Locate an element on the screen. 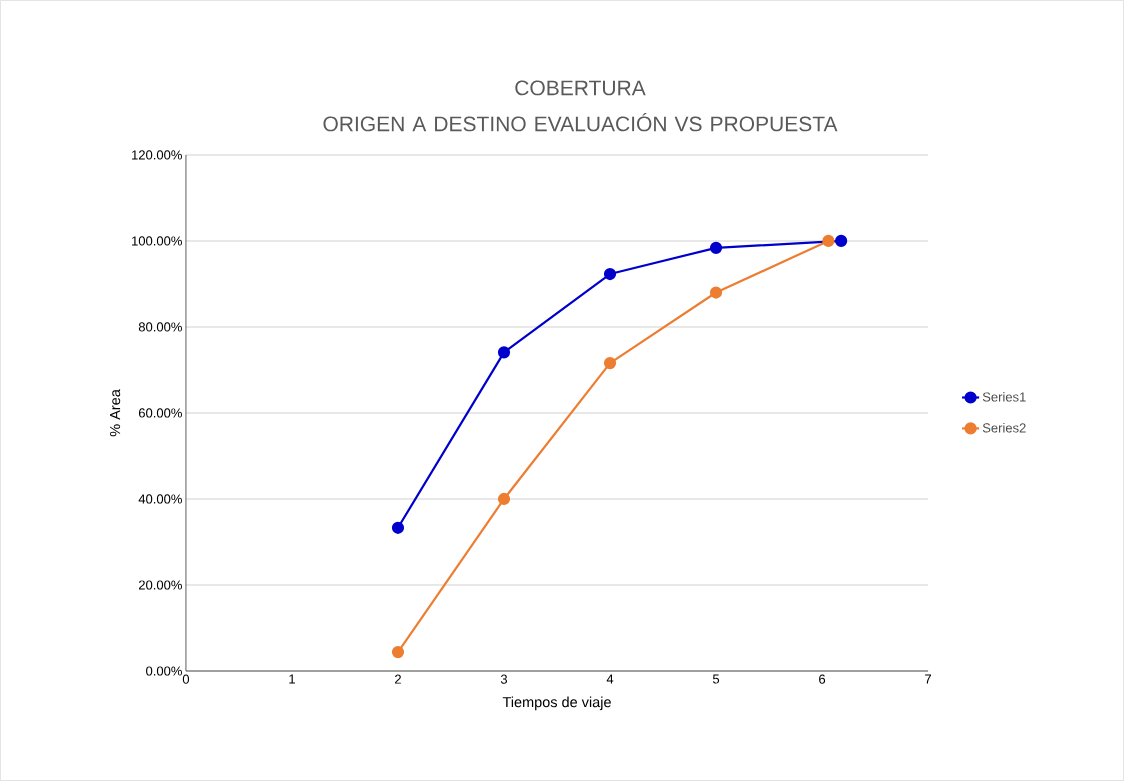 Image resolution: width=1124 pixels, height=781 pixels. x-tick-label: 5 is located at coordinates (716, 679).